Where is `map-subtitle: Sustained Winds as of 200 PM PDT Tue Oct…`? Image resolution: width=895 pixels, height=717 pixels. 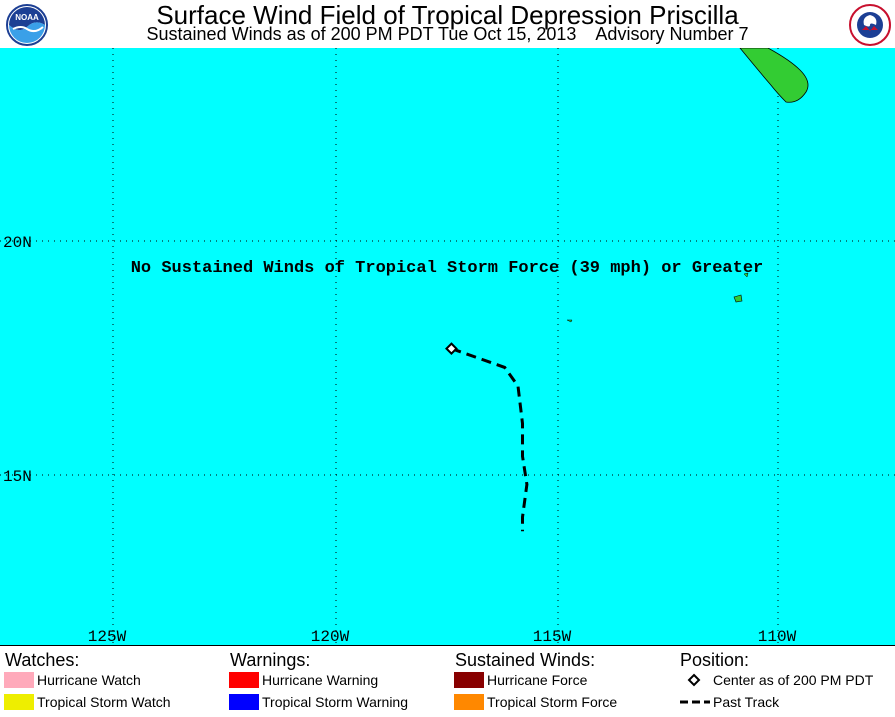
map-subtitle: Sustained Winds as of 200 PM PDT Tue Oct… is located at coordinates (447, 34).